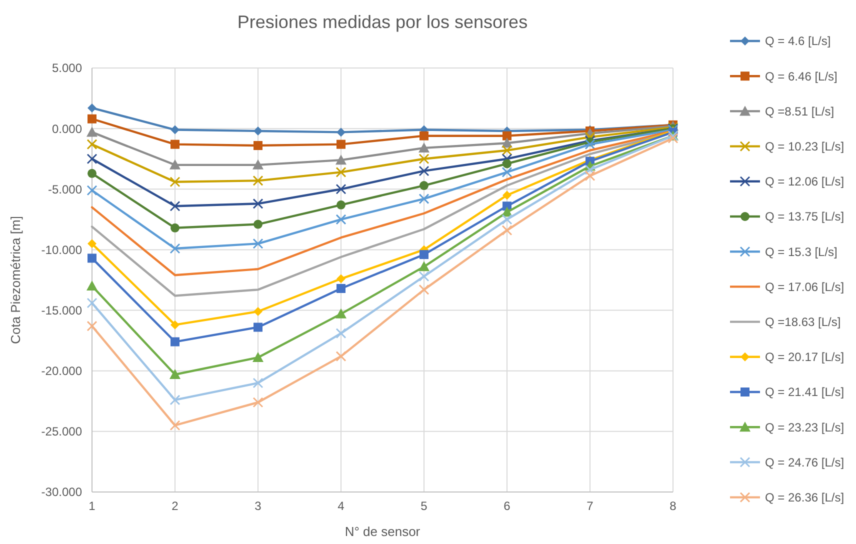 The image size is (856, 544). Describe the element at coordinates (804, 357) in the screenshot. I see `legend-label: Q = 20.17 [L/s]` at that location.